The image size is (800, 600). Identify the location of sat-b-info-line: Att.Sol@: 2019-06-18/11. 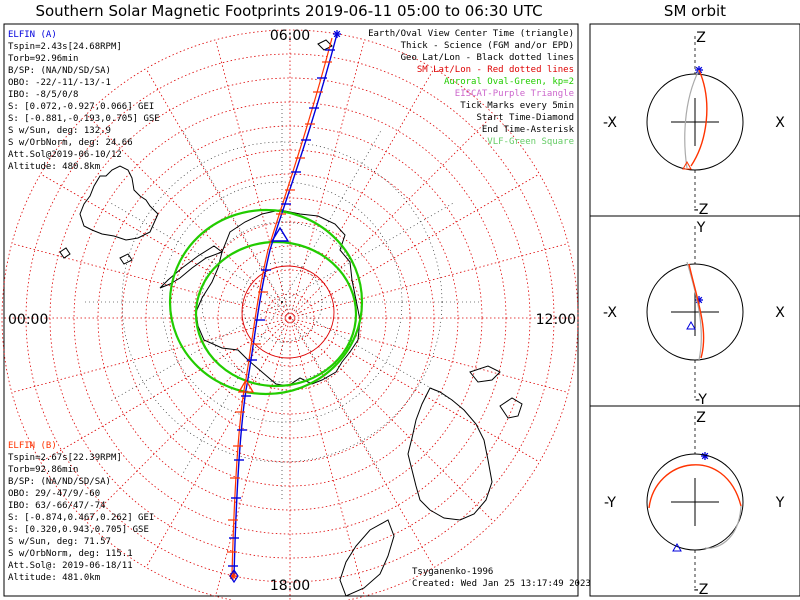
(70, 566).